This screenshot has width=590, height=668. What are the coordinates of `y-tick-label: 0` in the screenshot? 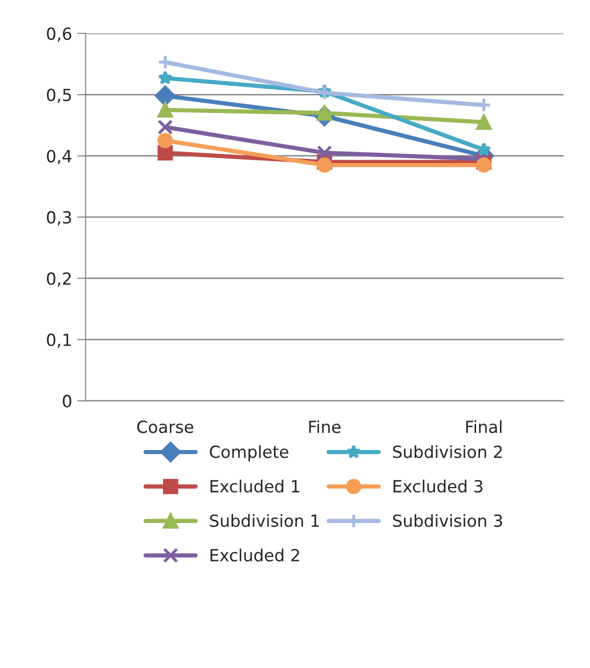 It's located at (67, 401).